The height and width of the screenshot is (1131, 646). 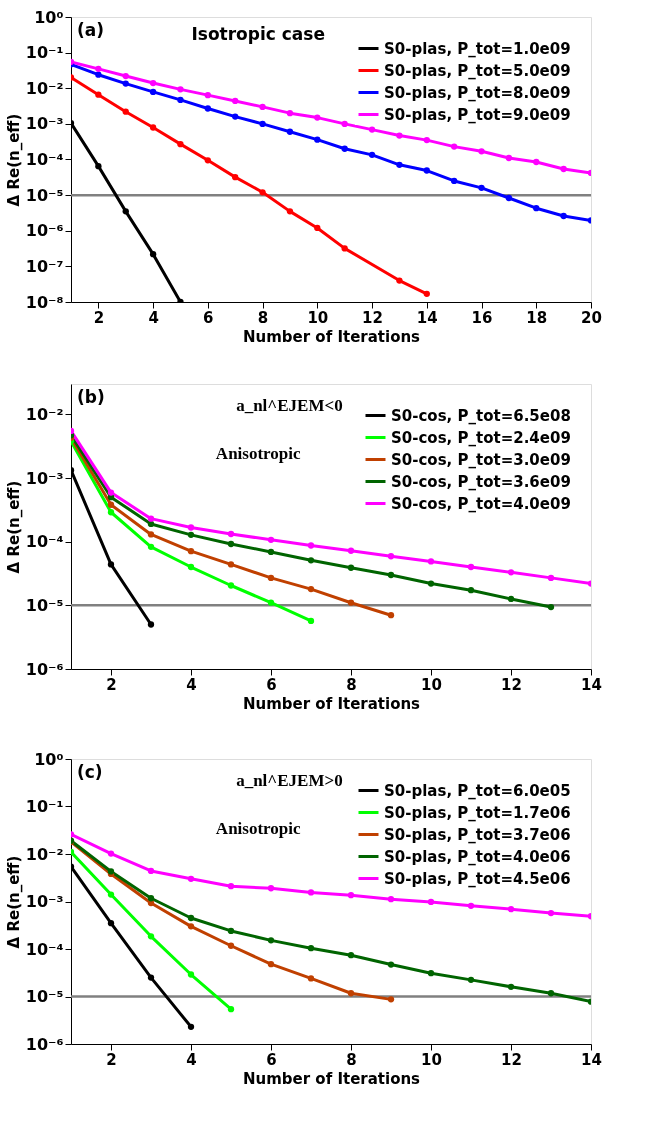 I want to click on legend-label: S0-plas, P_tot=4.5e06, so click(x=477, y=878).